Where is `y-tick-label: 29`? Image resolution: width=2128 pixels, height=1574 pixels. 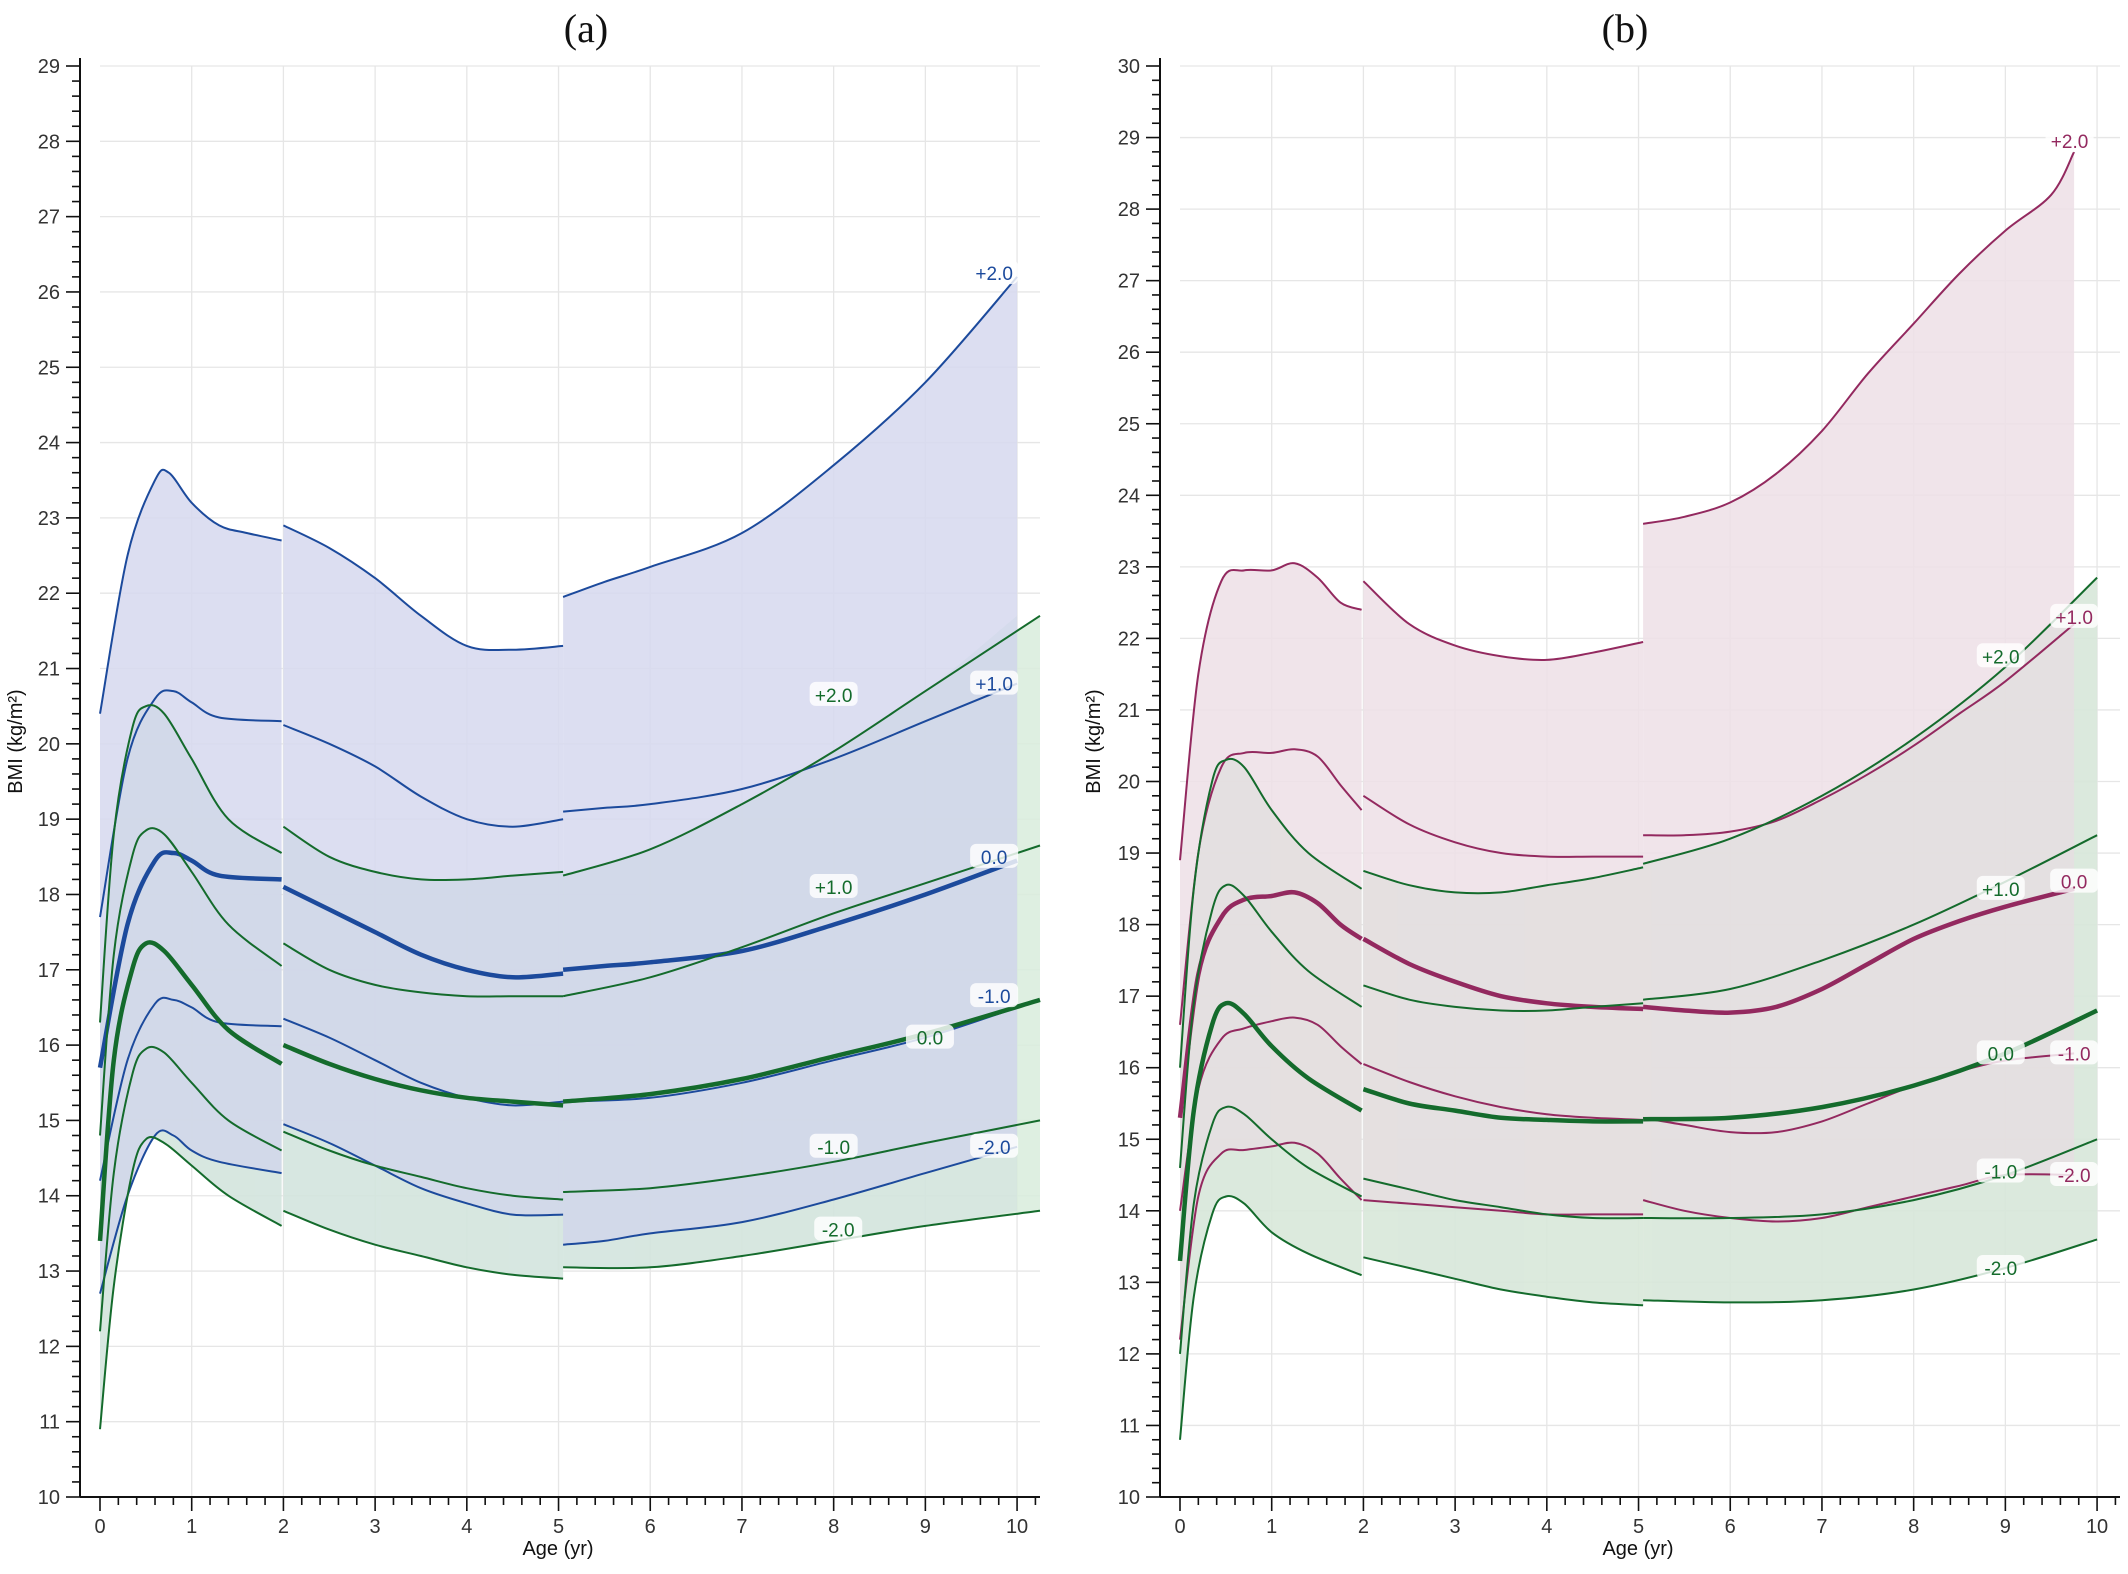 y-tick-label: 29 is located at coordinates (49, 67).